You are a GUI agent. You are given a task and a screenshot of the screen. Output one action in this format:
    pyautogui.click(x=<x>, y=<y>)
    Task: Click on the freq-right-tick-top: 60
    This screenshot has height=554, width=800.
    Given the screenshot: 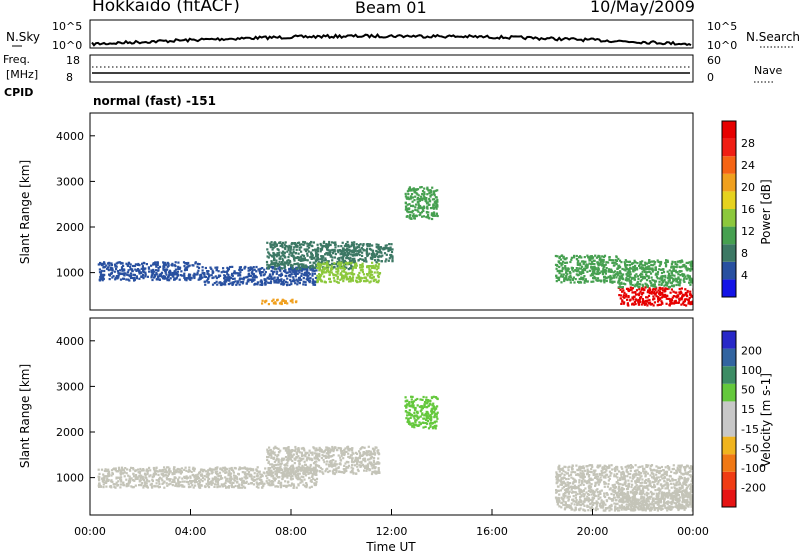 What is the action you would take?
    pyautogui.click(x=714, y=60)
    